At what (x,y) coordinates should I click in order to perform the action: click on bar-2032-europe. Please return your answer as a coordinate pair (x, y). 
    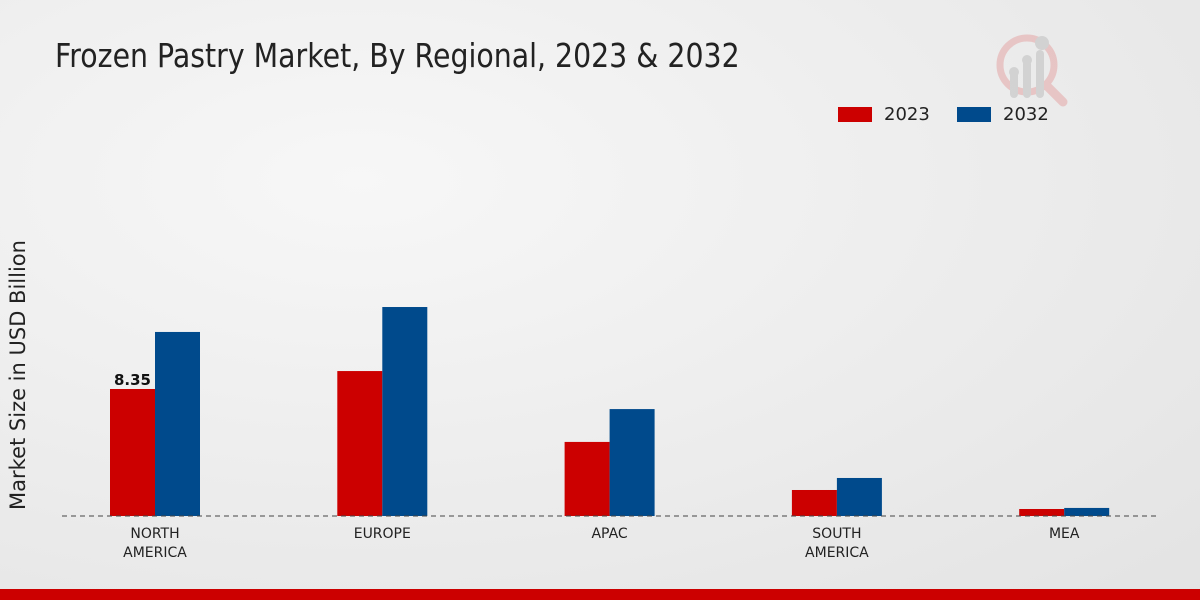
    Looking at the image, I should click on (405, 411).